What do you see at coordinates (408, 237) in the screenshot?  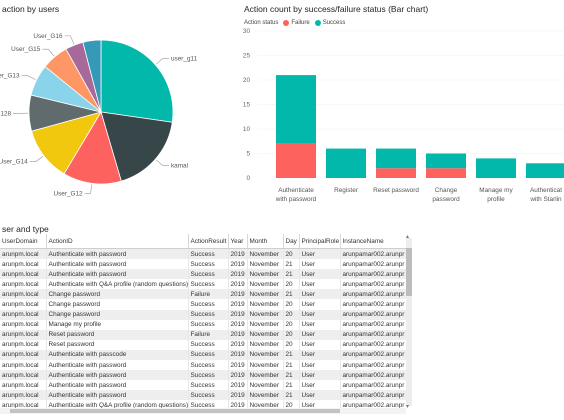 I see `scroll-up-icon: ▴` at bounding box center [408, 237].